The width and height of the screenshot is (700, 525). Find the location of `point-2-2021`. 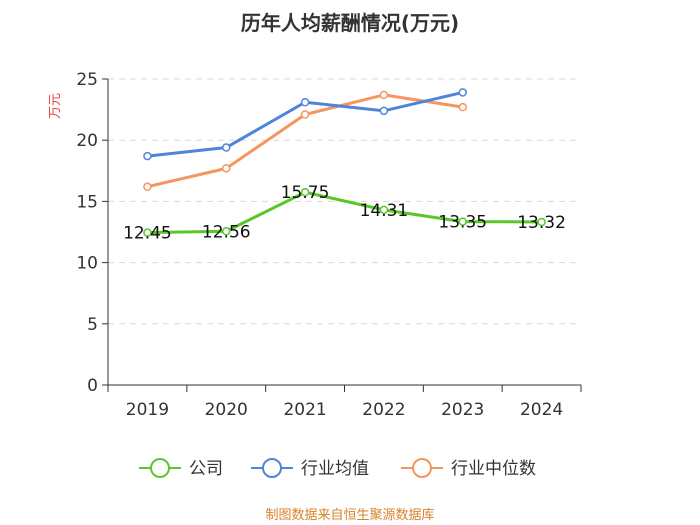

point-2-2021 is located at coordinates (305, 114).